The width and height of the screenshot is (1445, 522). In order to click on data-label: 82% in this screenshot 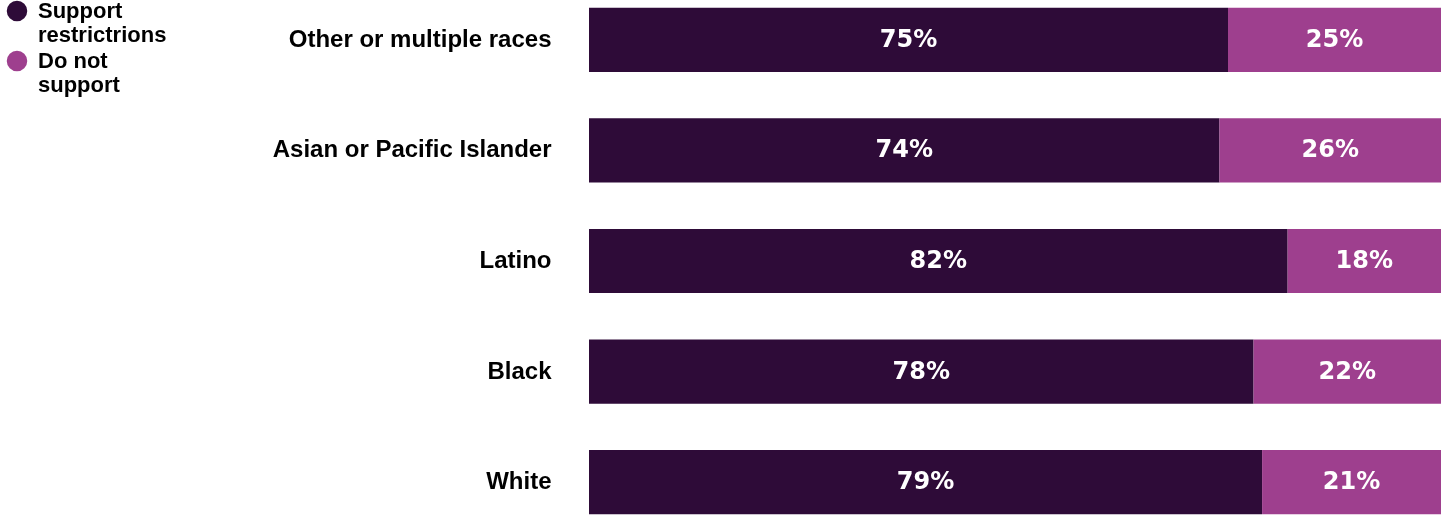, I will do `click(938, 260)`.